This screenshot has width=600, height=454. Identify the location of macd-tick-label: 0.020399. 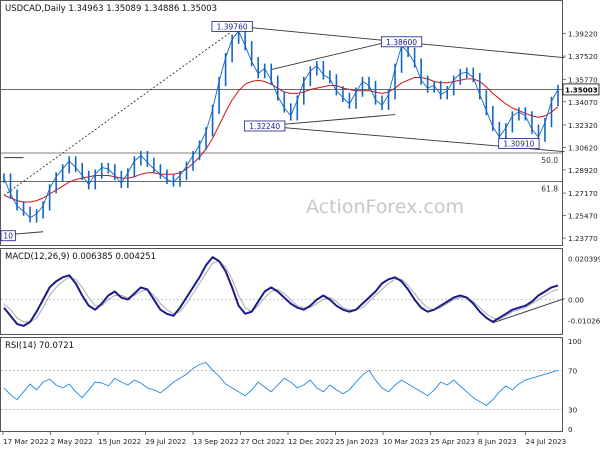
(584, 258).